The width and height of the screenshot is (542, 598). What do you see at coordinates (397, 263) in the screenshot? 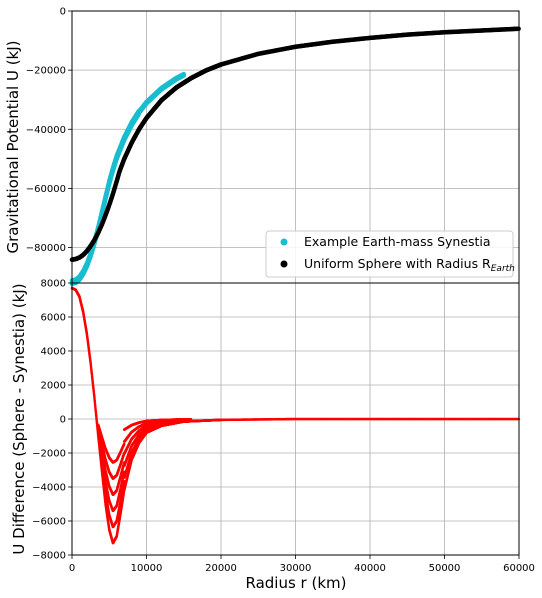
I see `legend-label-sphere-main: Uniform Sphere with Radius R` at bounding box center [397, 263].